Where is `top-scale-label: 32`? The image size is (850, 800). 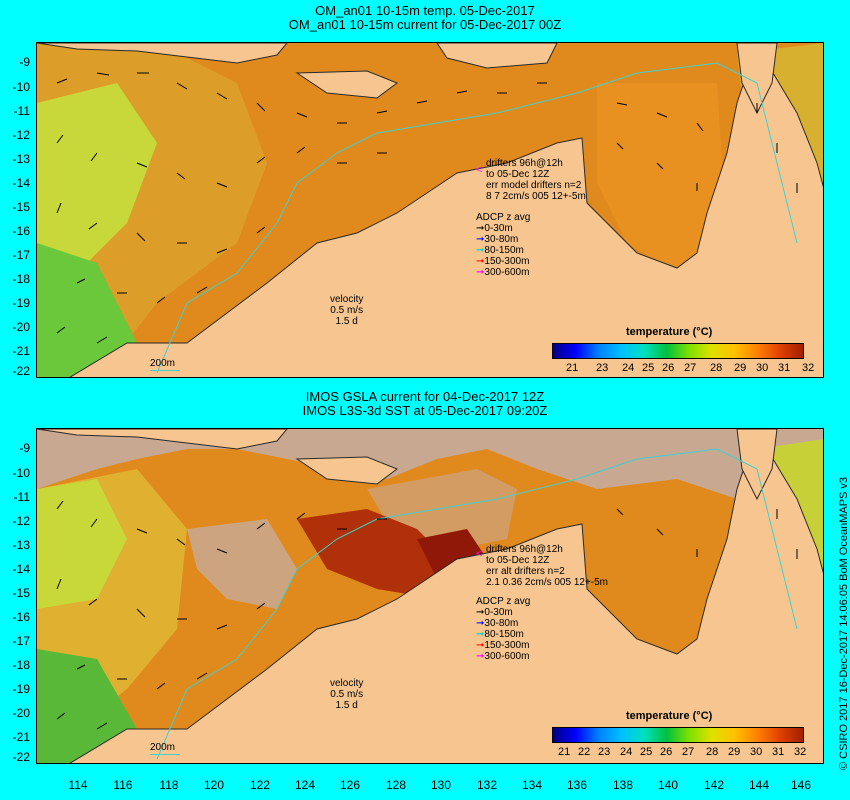
top-scale-label: 32 is located at coordinates (808, 368).